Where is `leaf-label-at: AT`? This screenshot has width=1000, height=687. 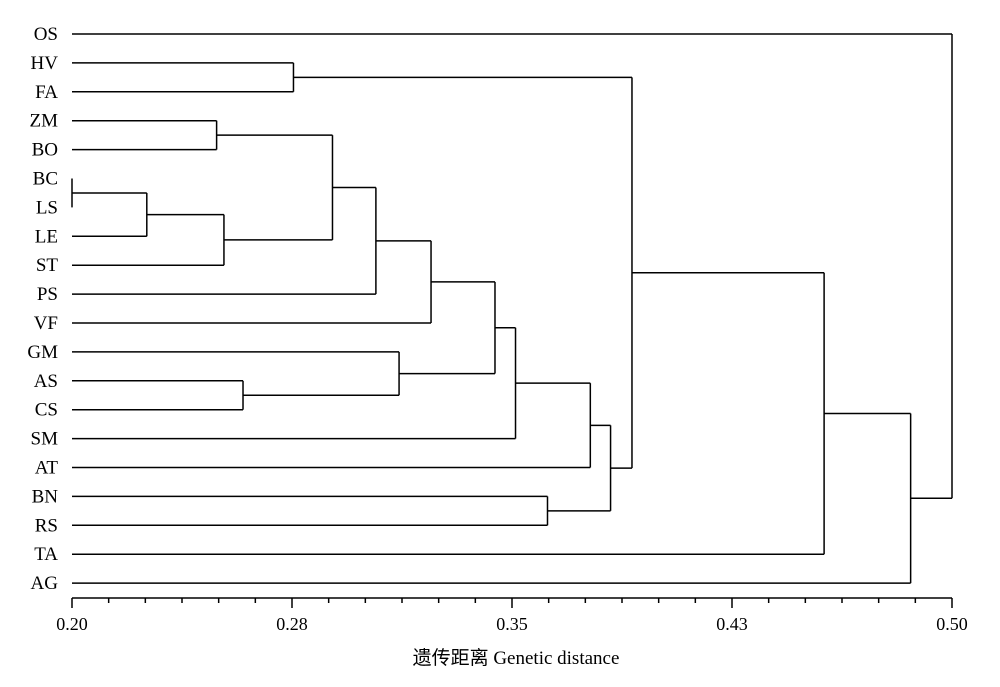
leaf-label-at: AT is located at coordinates (47, 468).